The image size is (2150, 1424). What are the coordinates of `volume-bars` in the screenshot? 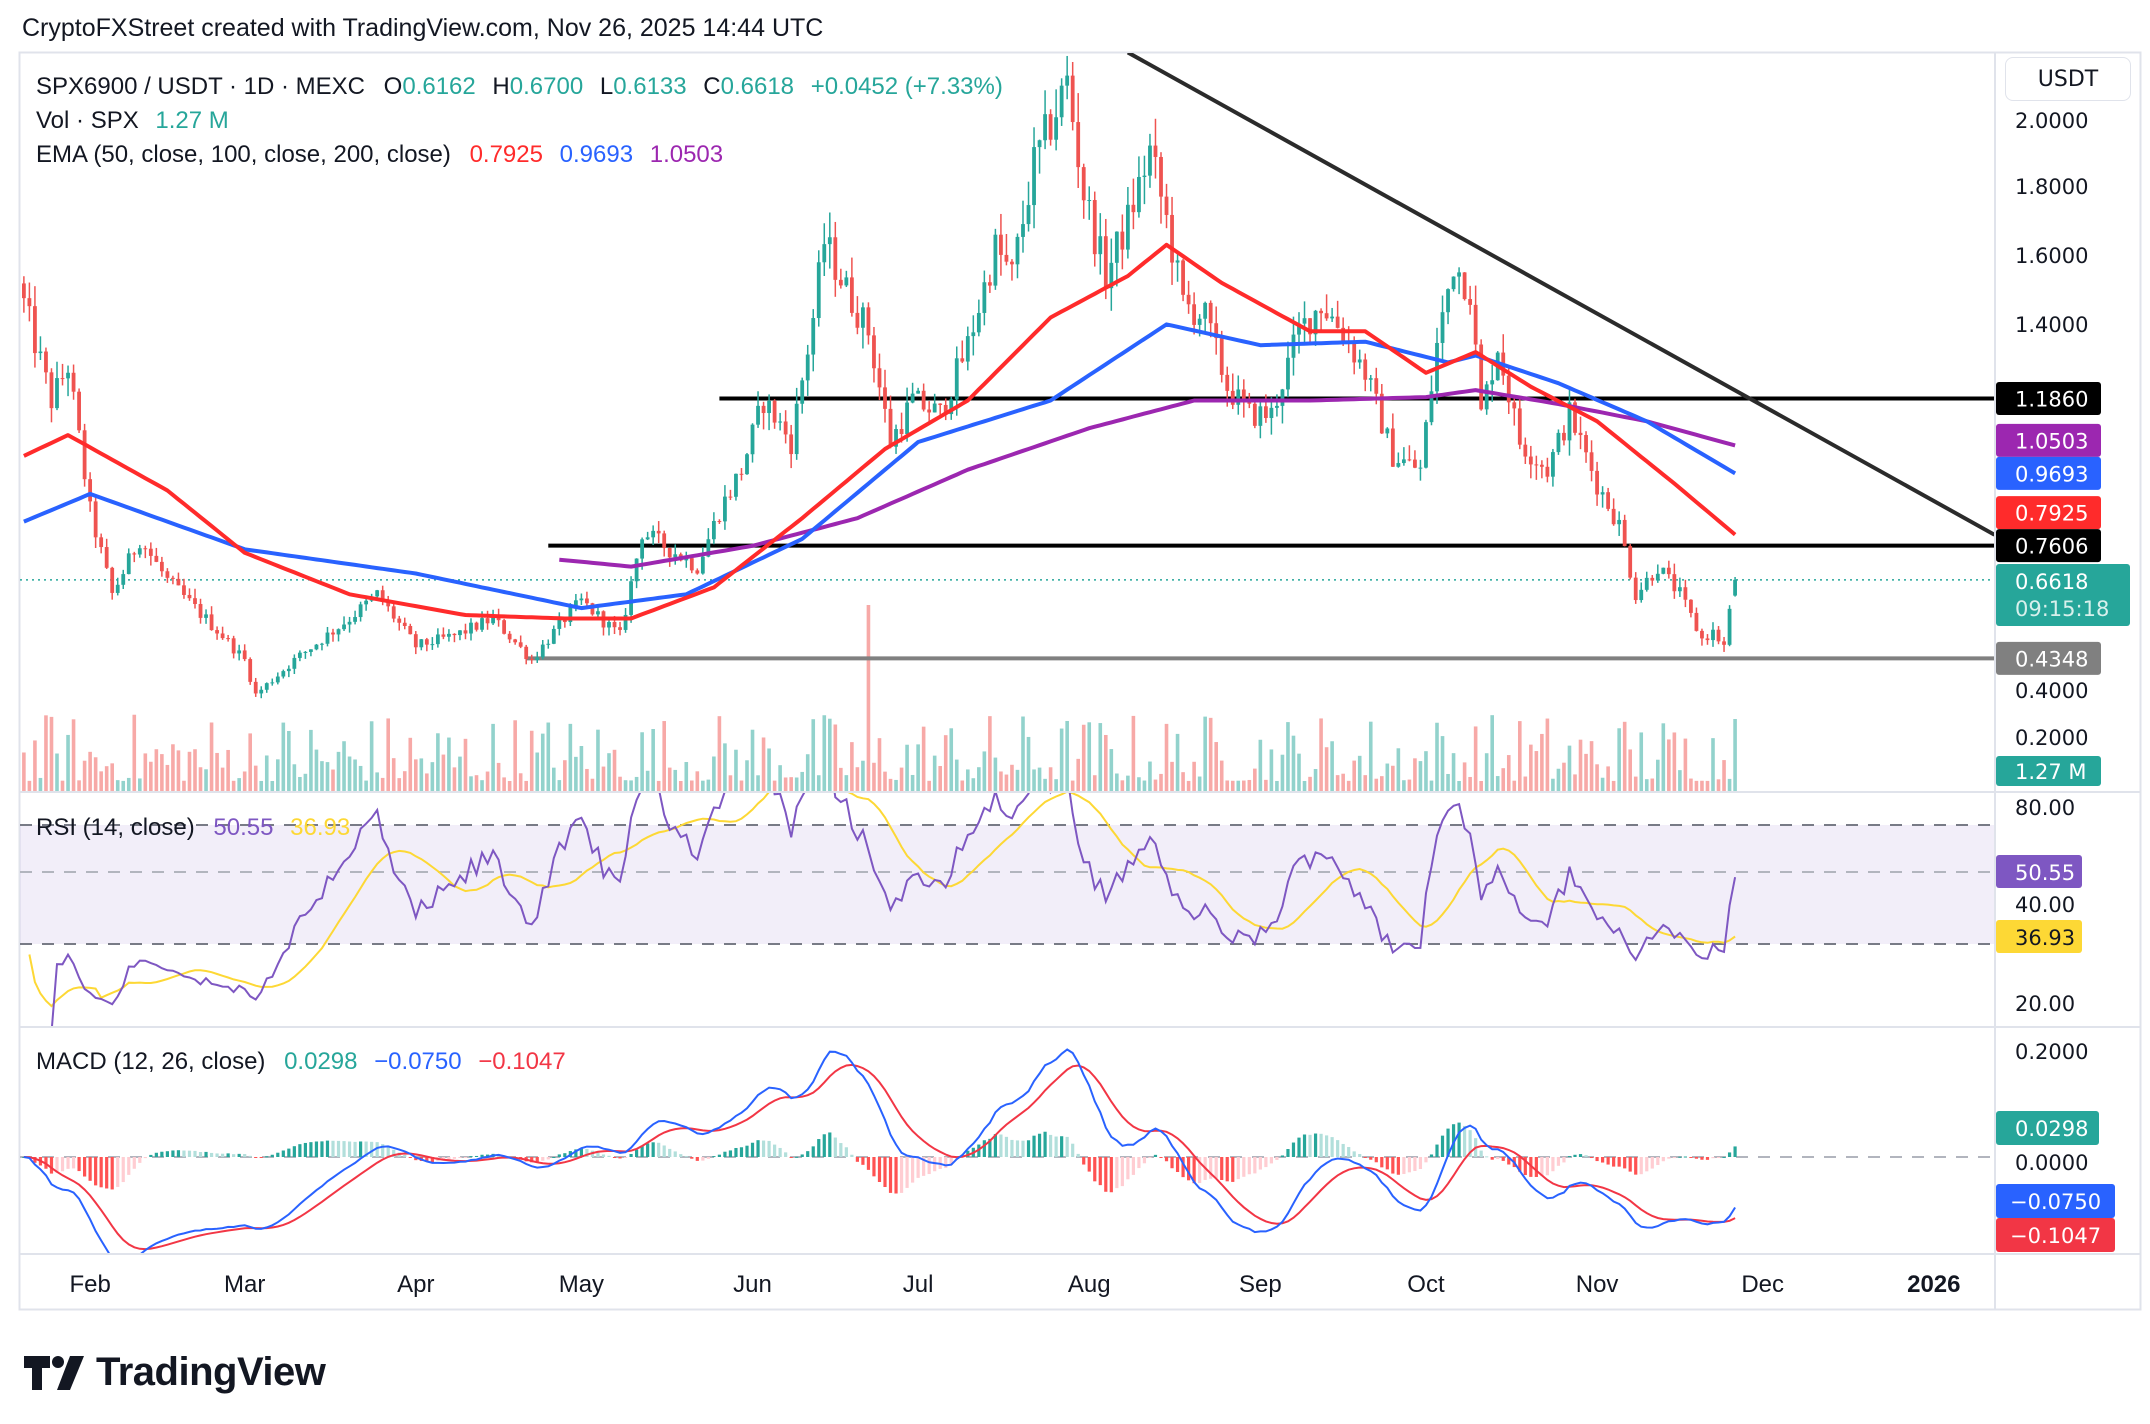 It's located at (879, 698).